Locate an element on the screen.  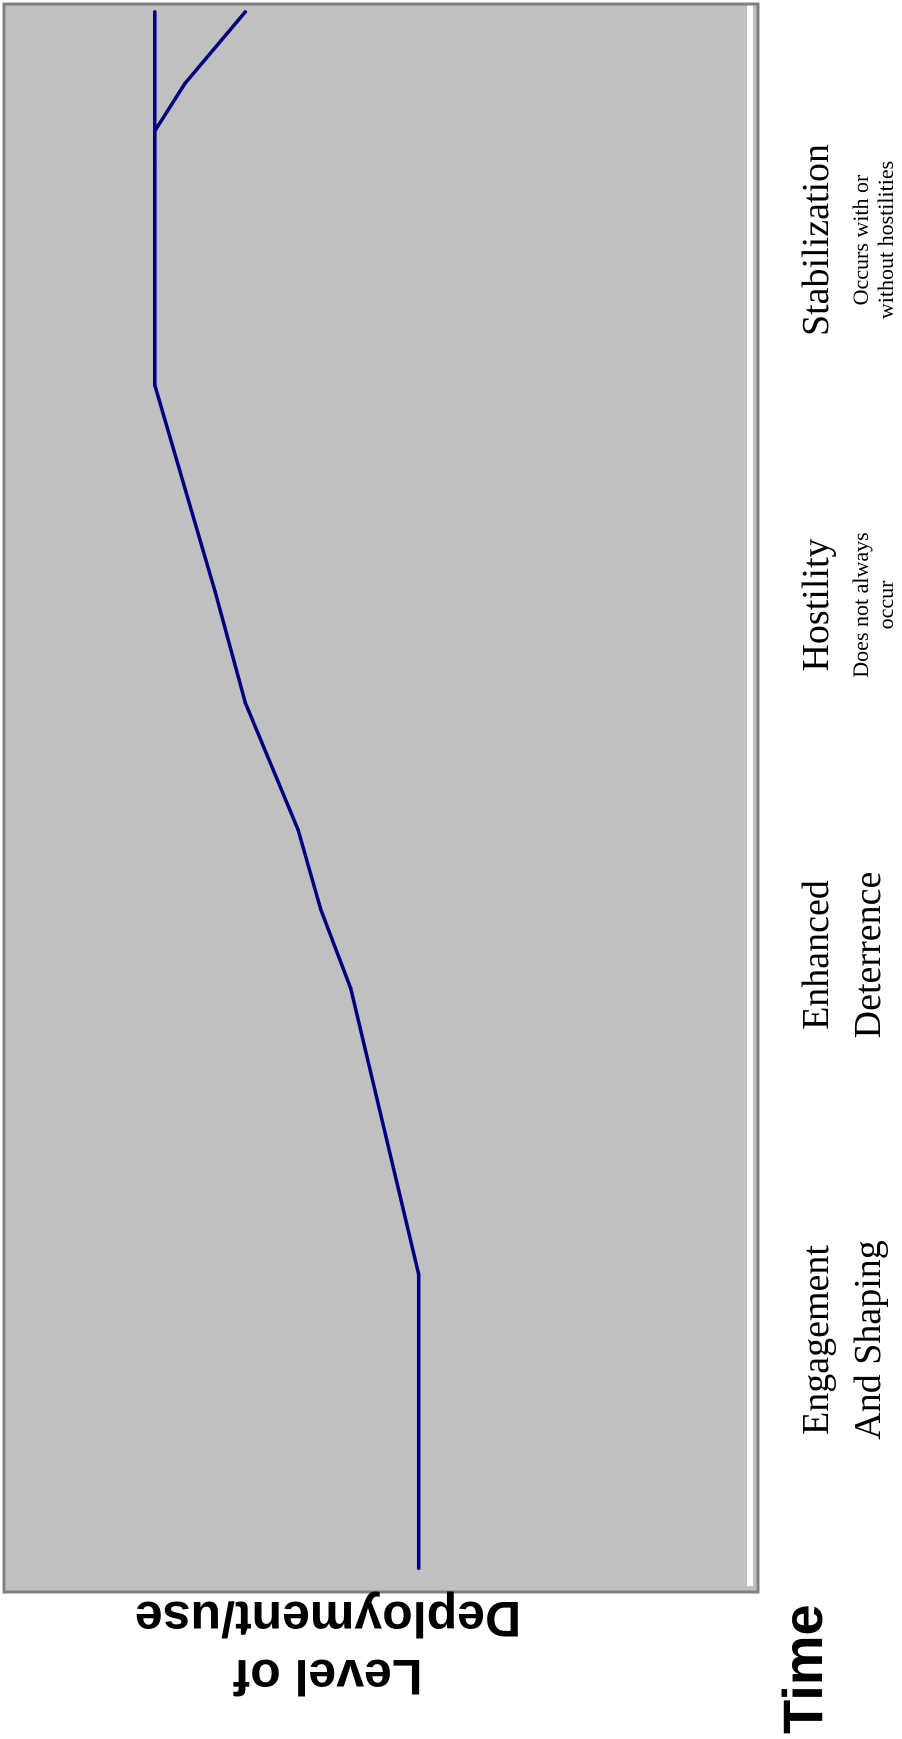
phase-note-hostility: Does not always is located at coordinates (860, 604).